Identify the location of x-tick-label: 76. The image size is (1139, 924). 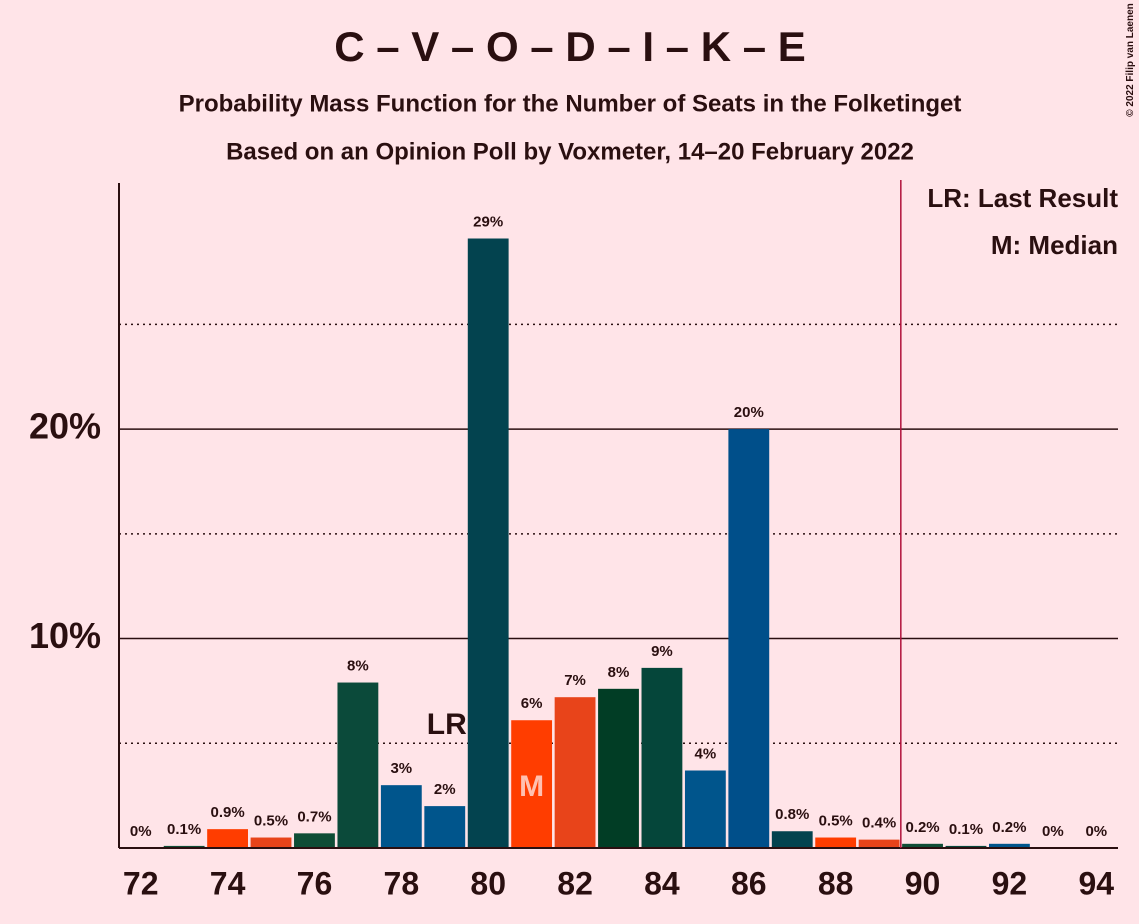
(315, 883).